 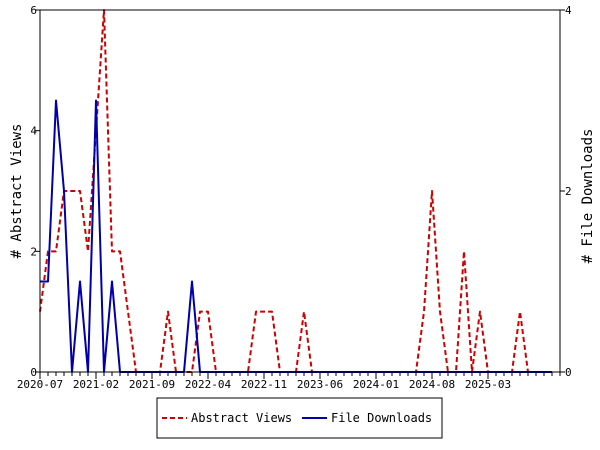 I want to click on legend: Abstract Views File Downloads, so click(x=299, y=418).